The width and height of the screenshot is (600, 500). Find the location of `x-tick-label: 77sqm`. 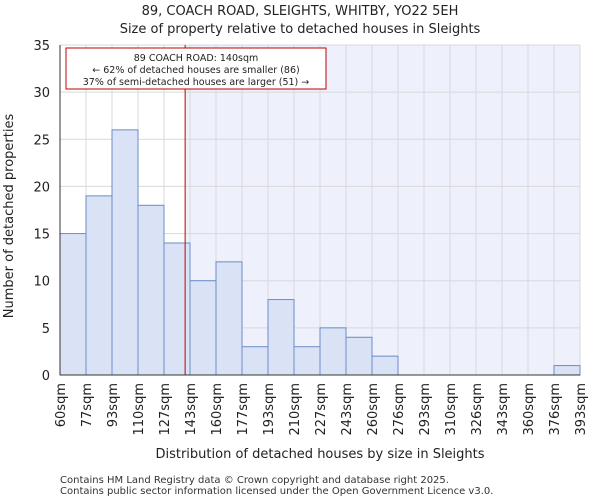

x-tick-label: 77sqm is located at coordinates (87, 405).